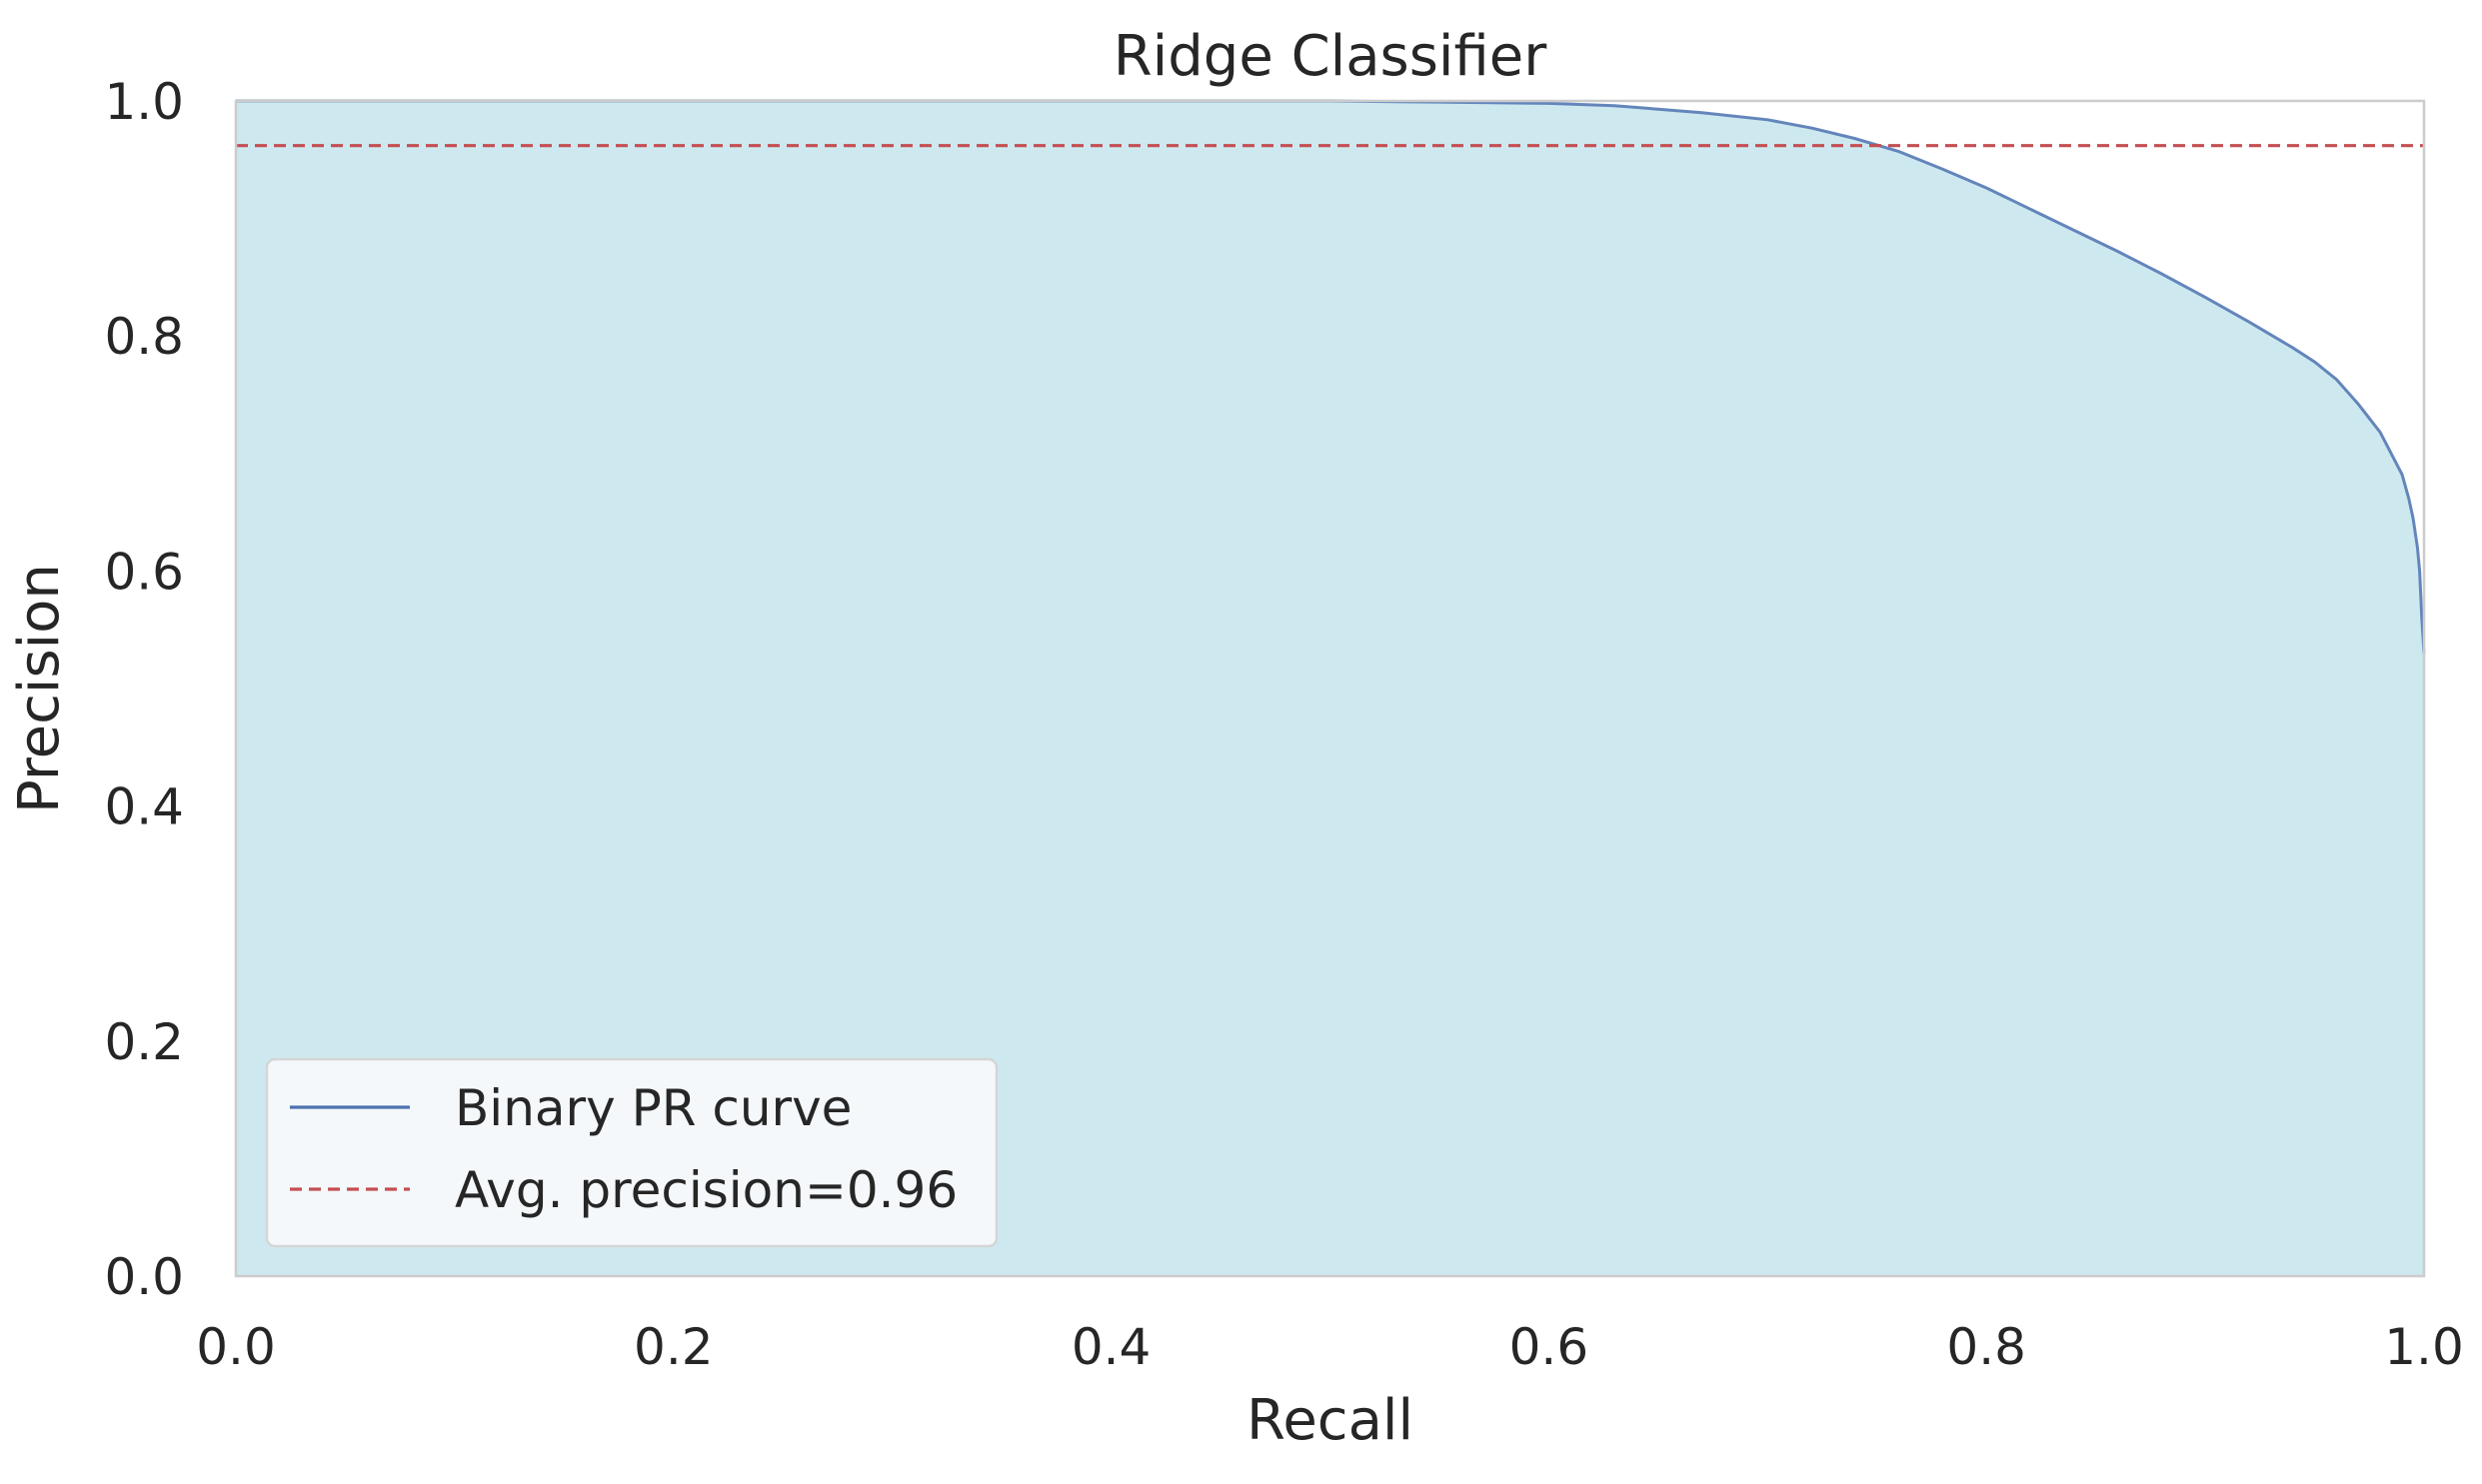  Describe the element at coordinates (236, 1347) in the screenshot. I see `x-tick-label: 0.0` at that location.